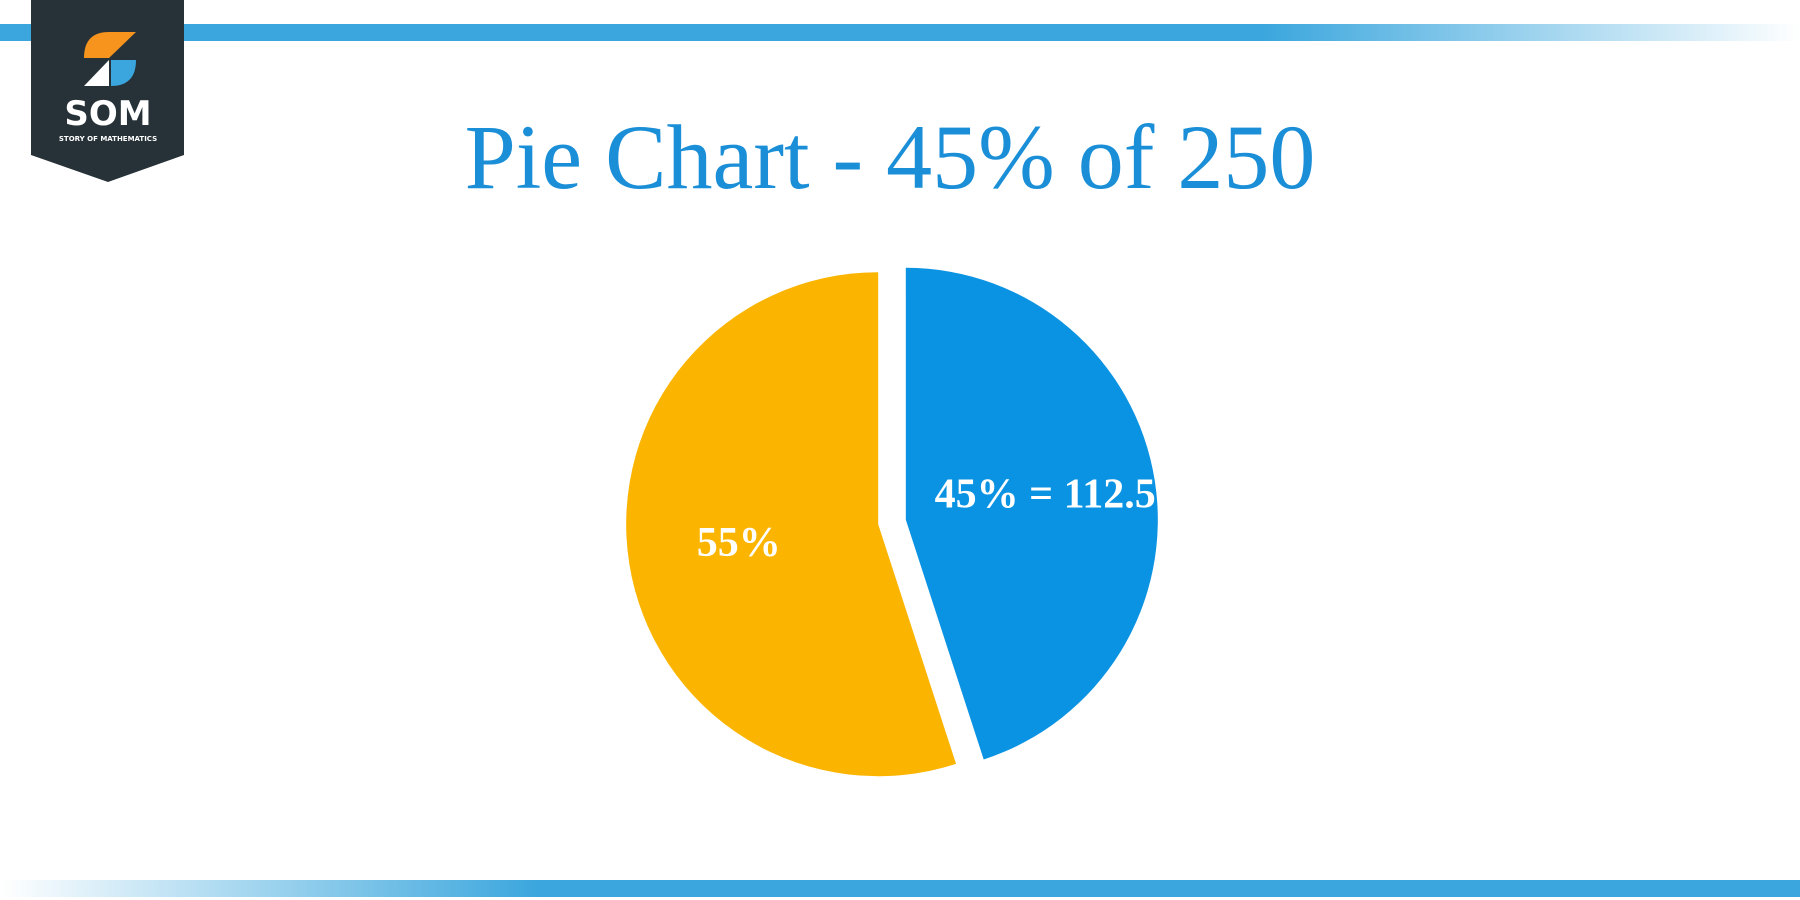 The height and width of the screenshot is (900, 1800). I want to click on logo: SOM STORY OF MATHEMATICS, so click(107, 91).